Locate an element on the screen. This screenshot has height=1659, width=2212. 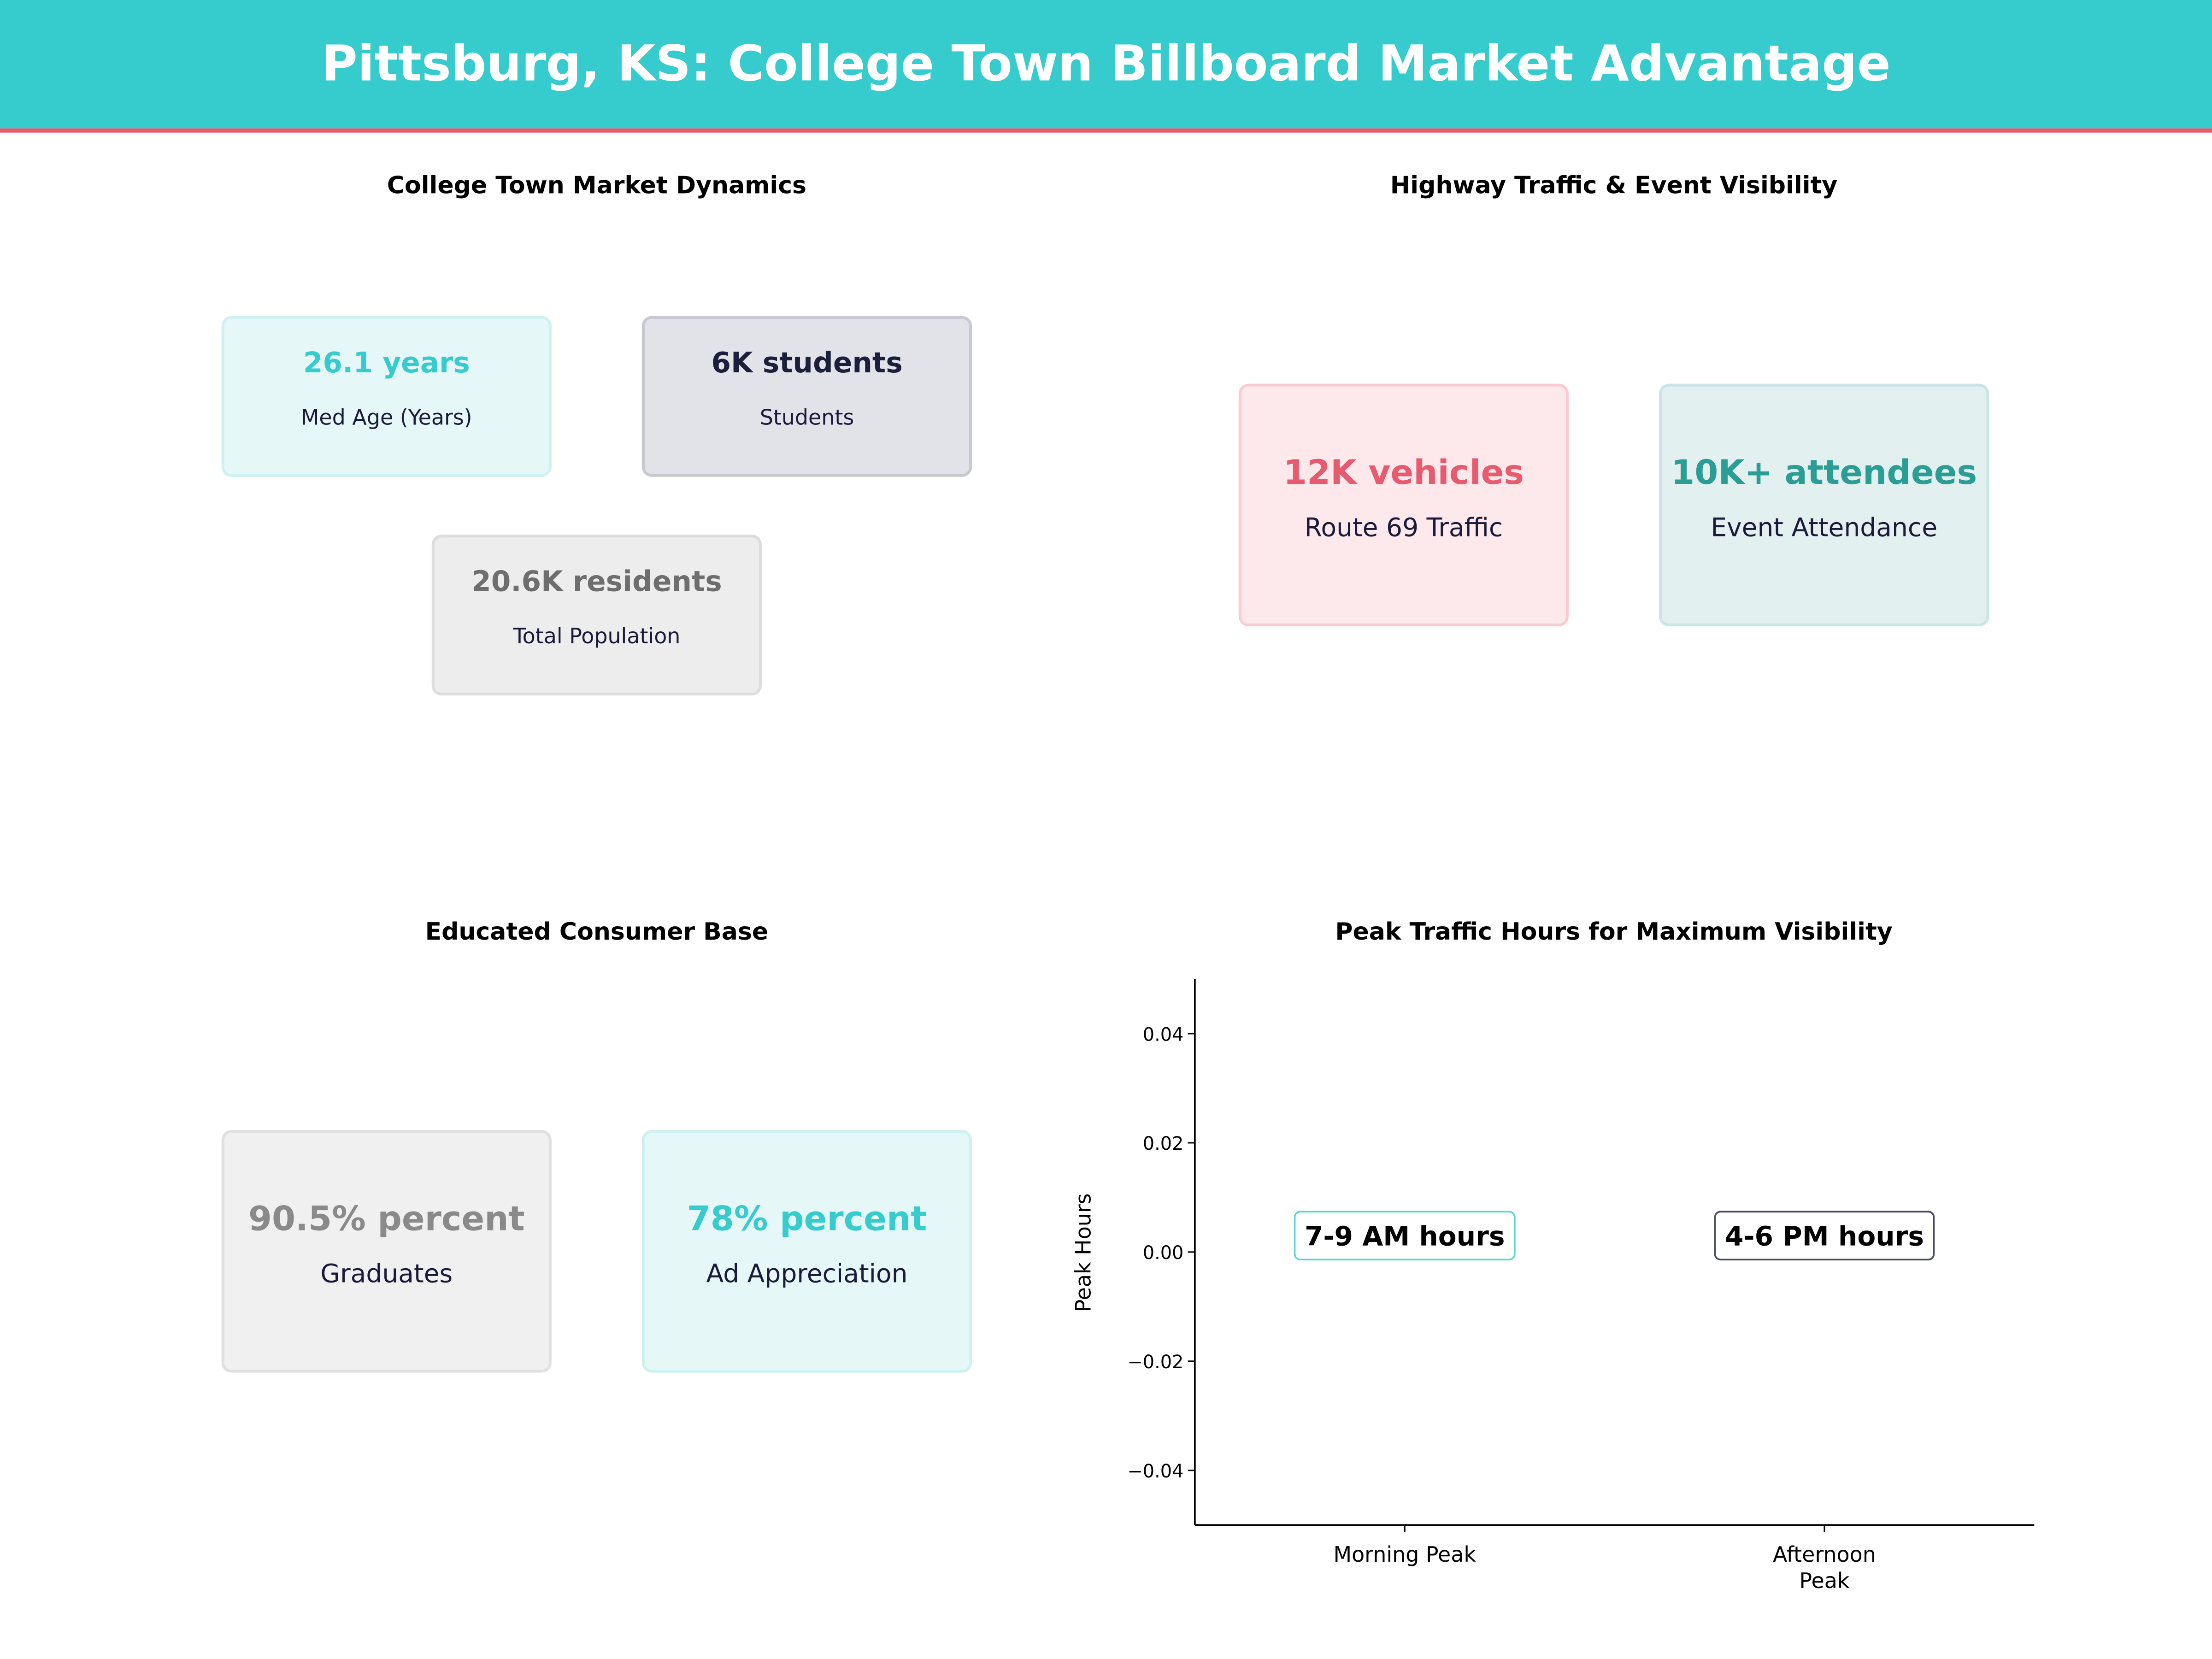
card-ad-appreciation: 78% percent Ad Appreciation is located at coordinates (806, 1251).